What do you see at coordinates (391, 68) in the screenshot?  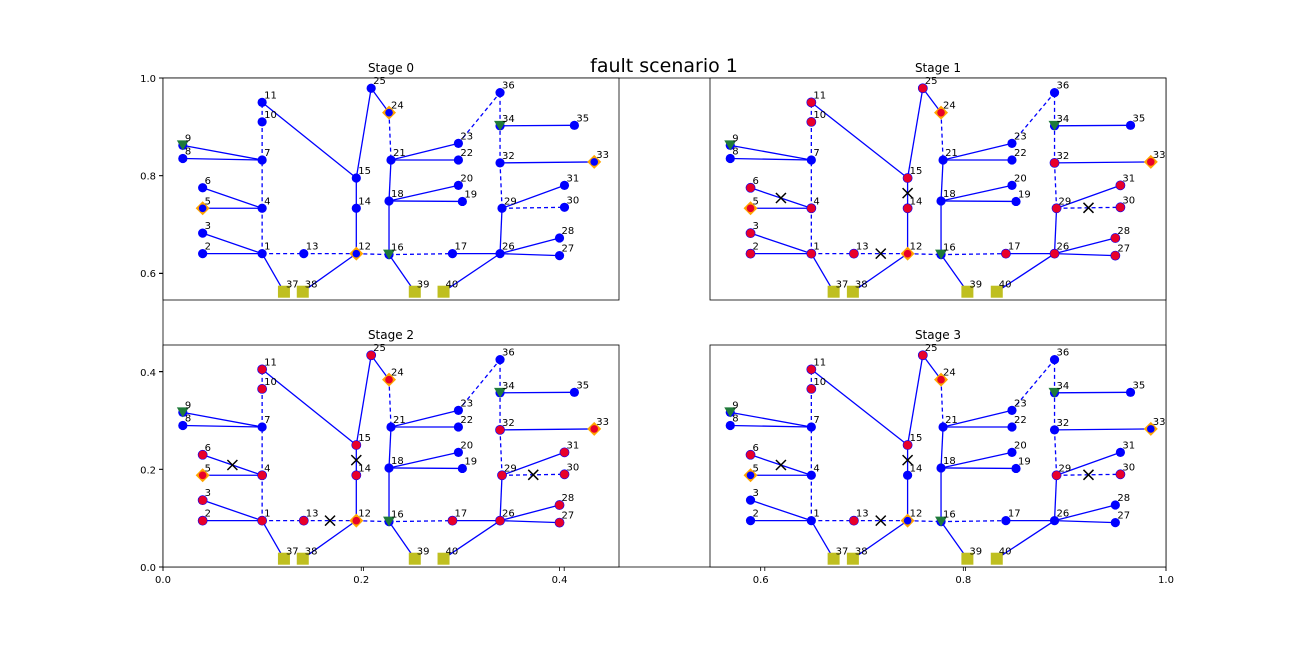 I see `panel-title: Stage 0` at bounding box center [391, 68].